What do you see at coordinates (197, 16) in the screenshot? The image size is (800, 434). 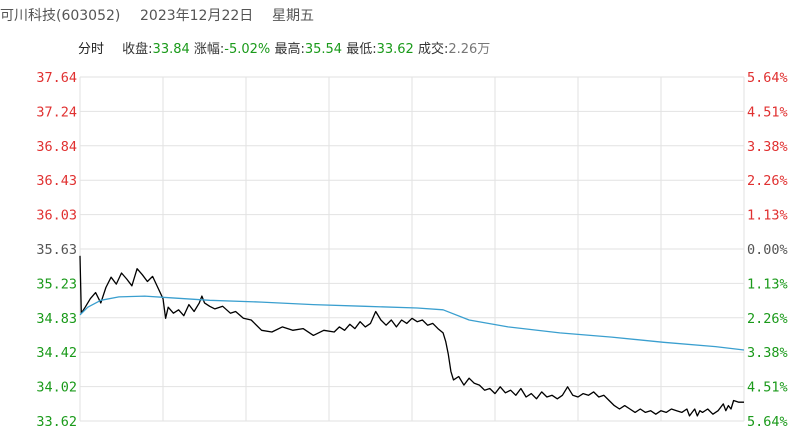 I see `trade-date: 2023年12月22日` at bounding box center [197, 16].